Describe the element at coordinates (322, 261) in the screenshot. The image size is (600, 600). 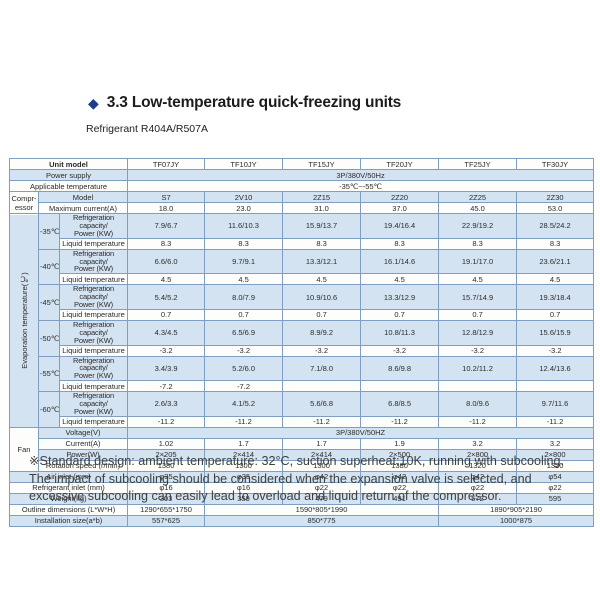
I see `table-cell: 13.3/12.1` at that location.